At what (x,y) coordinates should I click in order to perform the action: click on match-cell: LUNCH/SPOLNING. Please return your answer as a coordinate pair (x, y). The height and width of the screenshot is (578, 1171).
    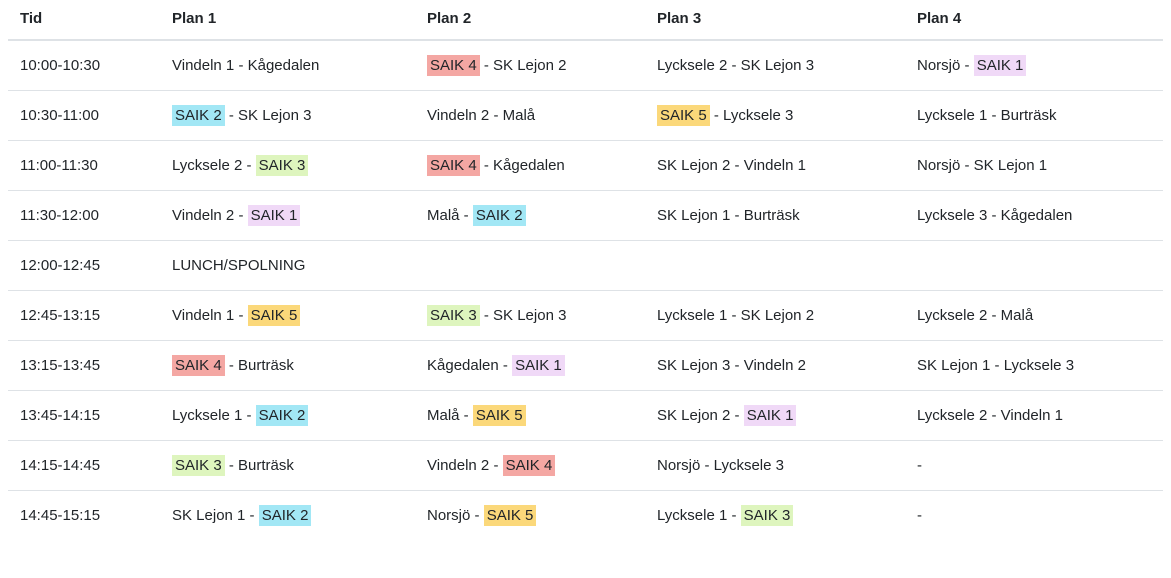
    Looking at the image, I should click on (287, 265).